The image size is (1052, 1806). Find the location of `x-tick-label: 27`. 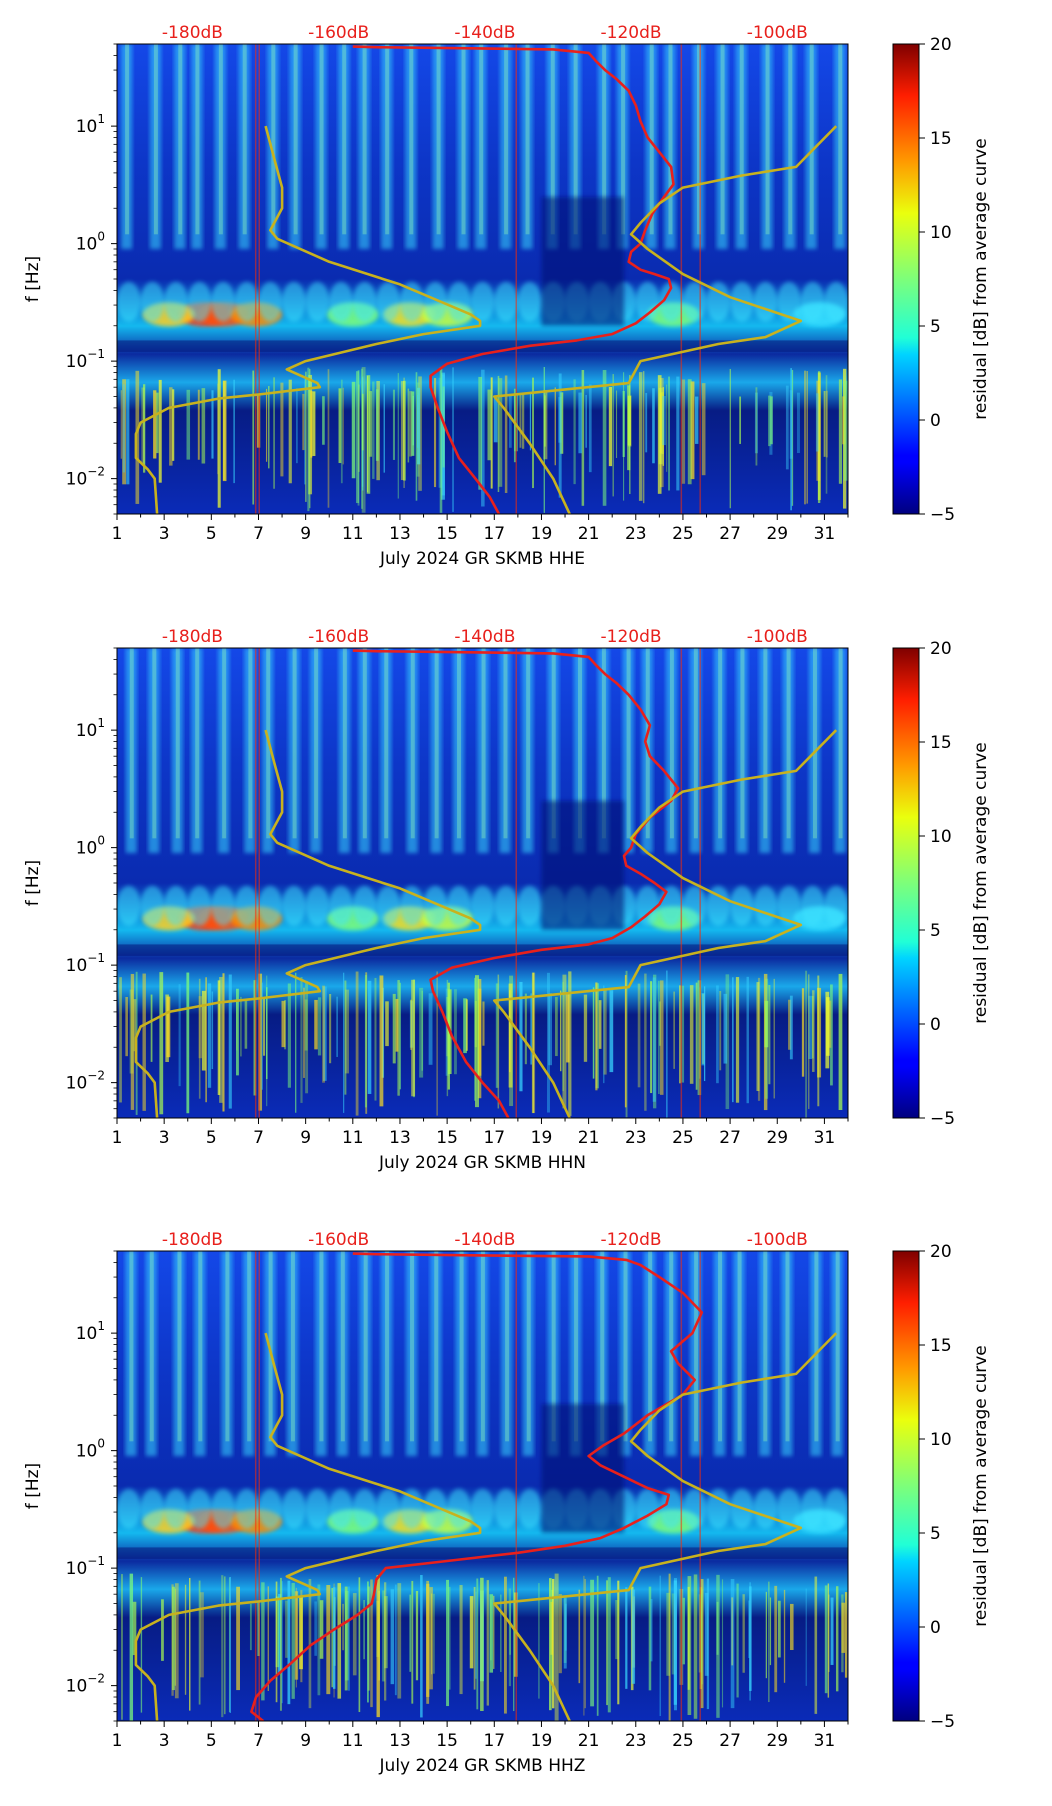

x-tick-label: 27 is located at coordinates (730, 1138).